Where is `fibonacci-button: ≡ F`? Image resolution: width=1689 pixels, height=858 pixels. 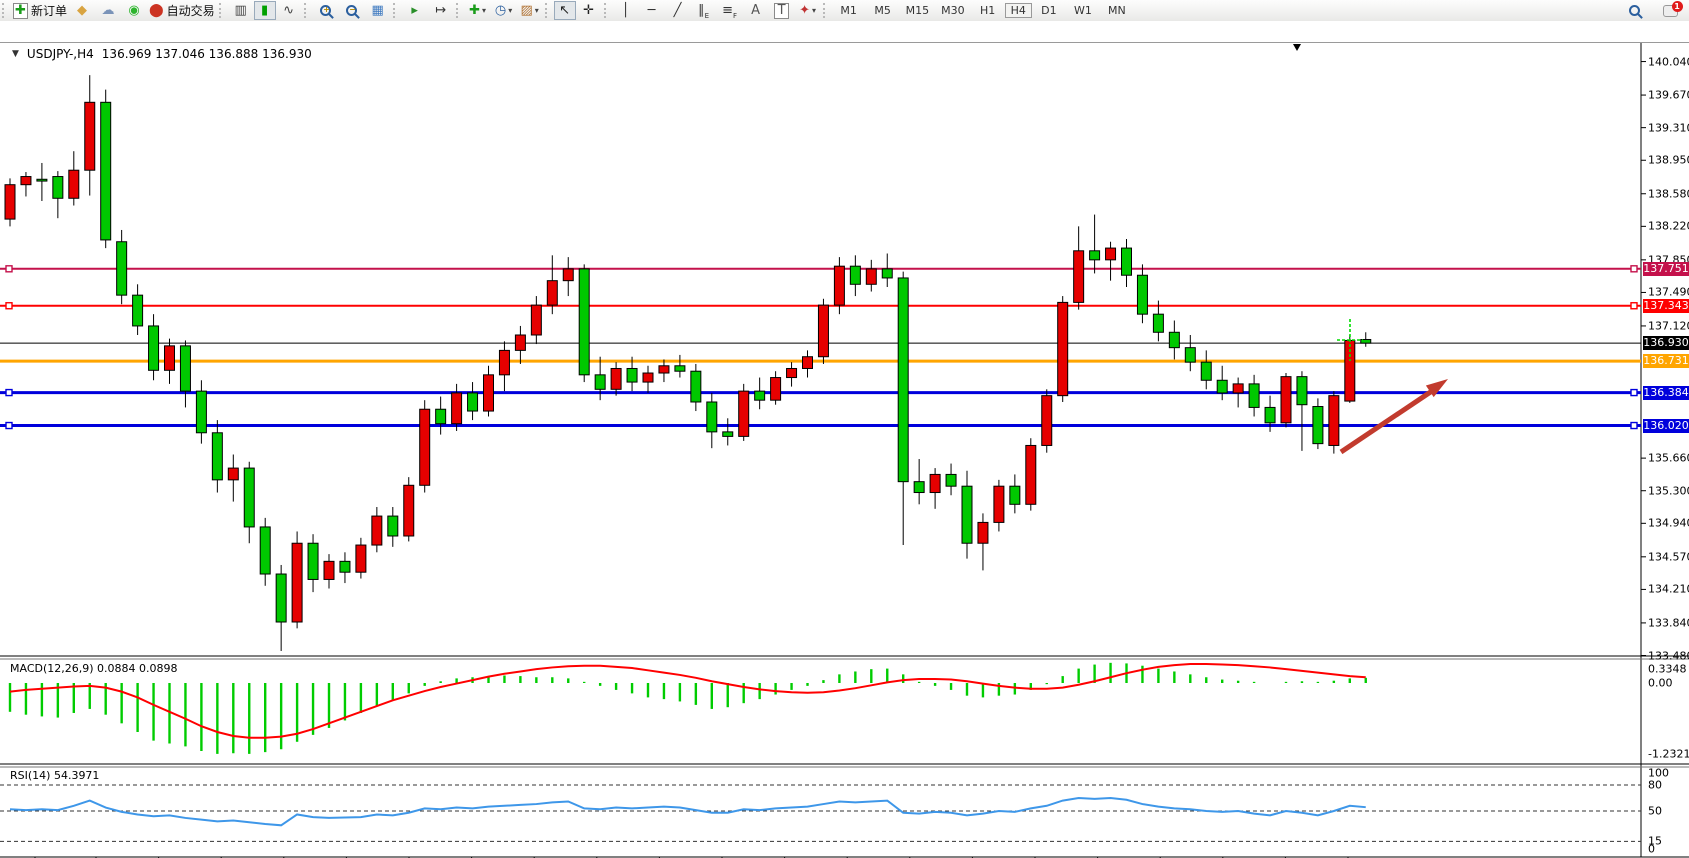 fibonacci-button: ≡ F is located at coordinates (730, 10).